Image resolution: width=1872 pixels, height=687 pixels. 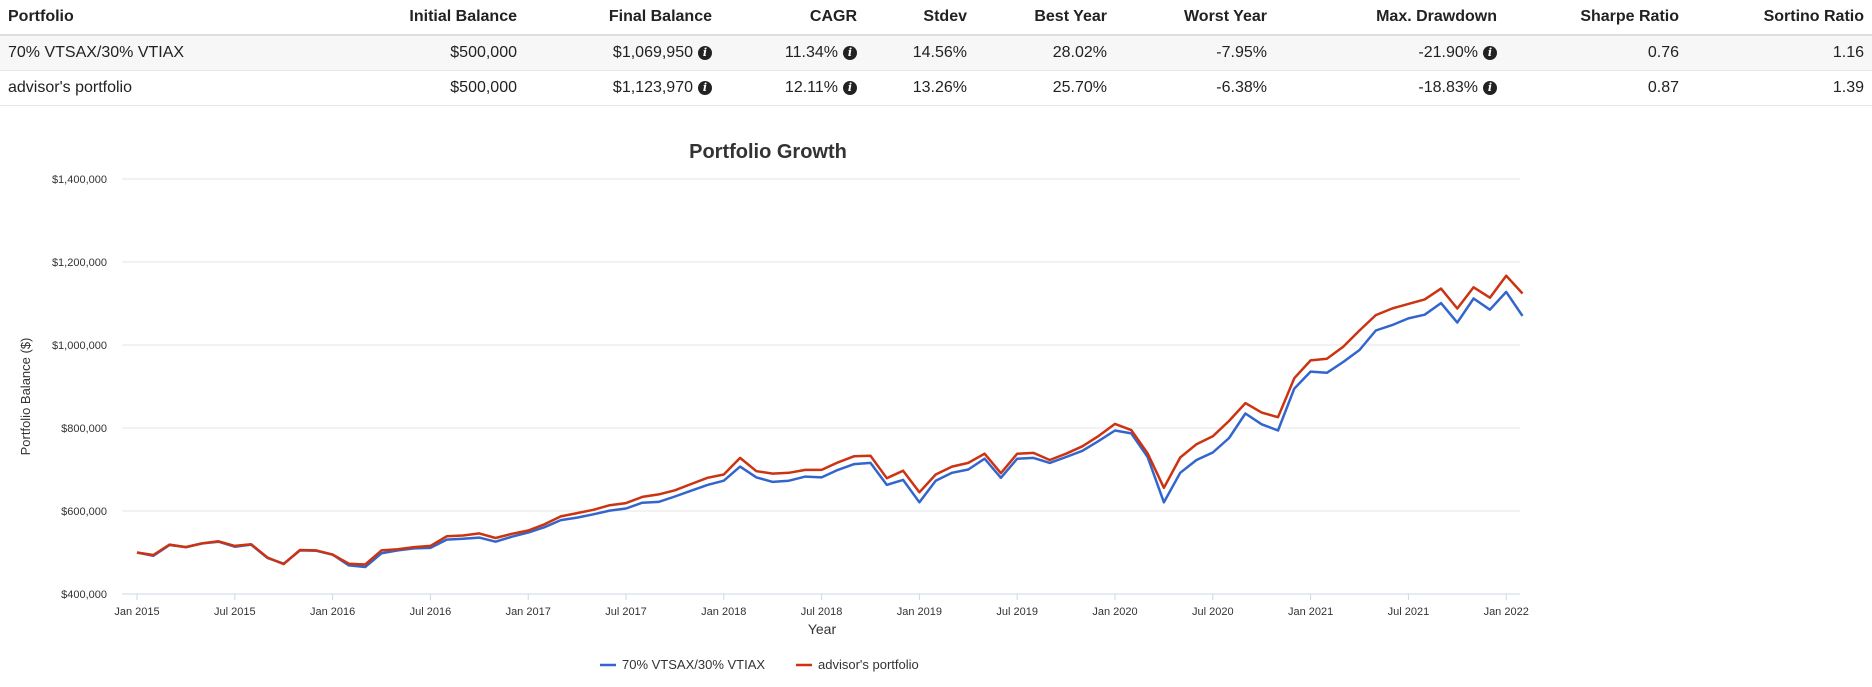 What do you see at coordinates (84, 512) in the screenshot?
I see `y-tick-label: $600,000` at bounding box center [84, 512].